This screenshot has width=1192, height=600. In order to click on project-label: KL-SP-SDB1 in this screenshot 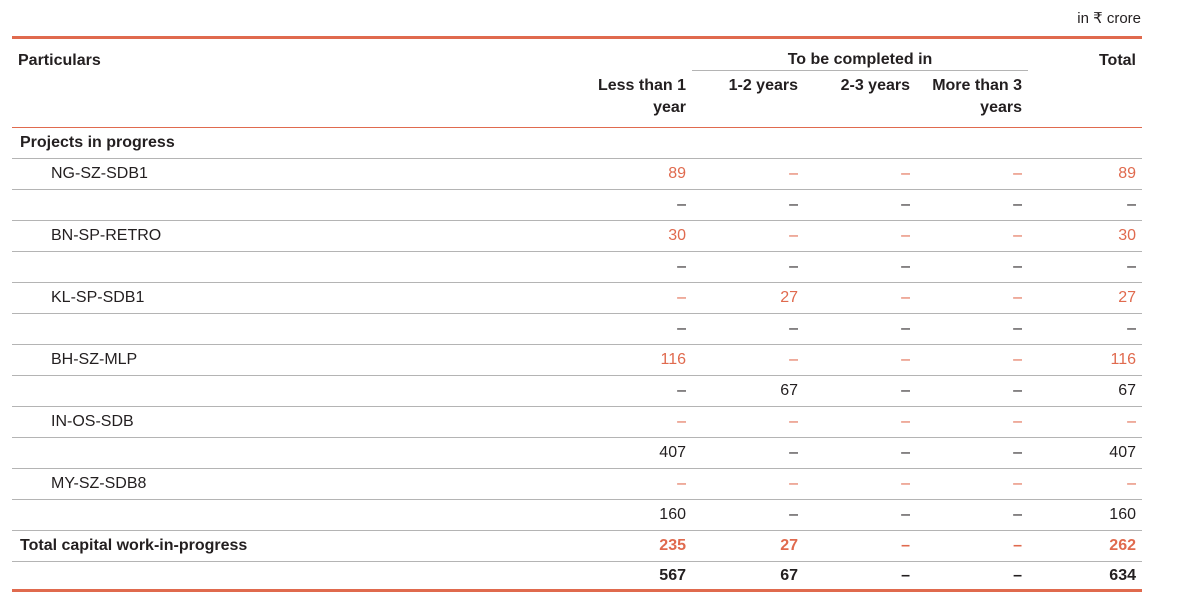, I will do `click(297, 298)`.